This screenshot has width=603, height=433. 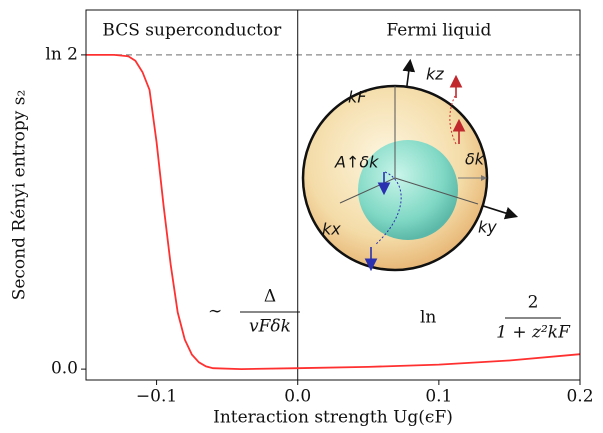 What do you see at coordinates (357, 97) in the screenshot?
I see `illustration-label: kF` at bounding box center [357, 97].